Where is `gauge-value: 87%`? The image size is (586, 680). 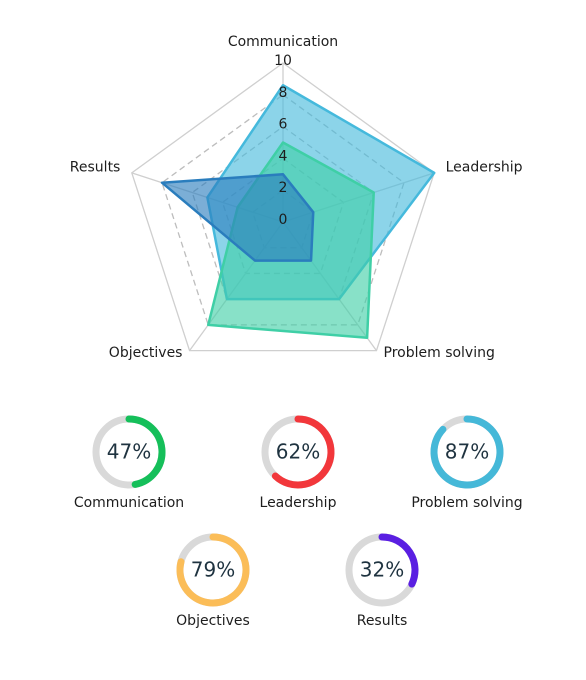 gauge-value: 87% is located at coordinates (467, 452).